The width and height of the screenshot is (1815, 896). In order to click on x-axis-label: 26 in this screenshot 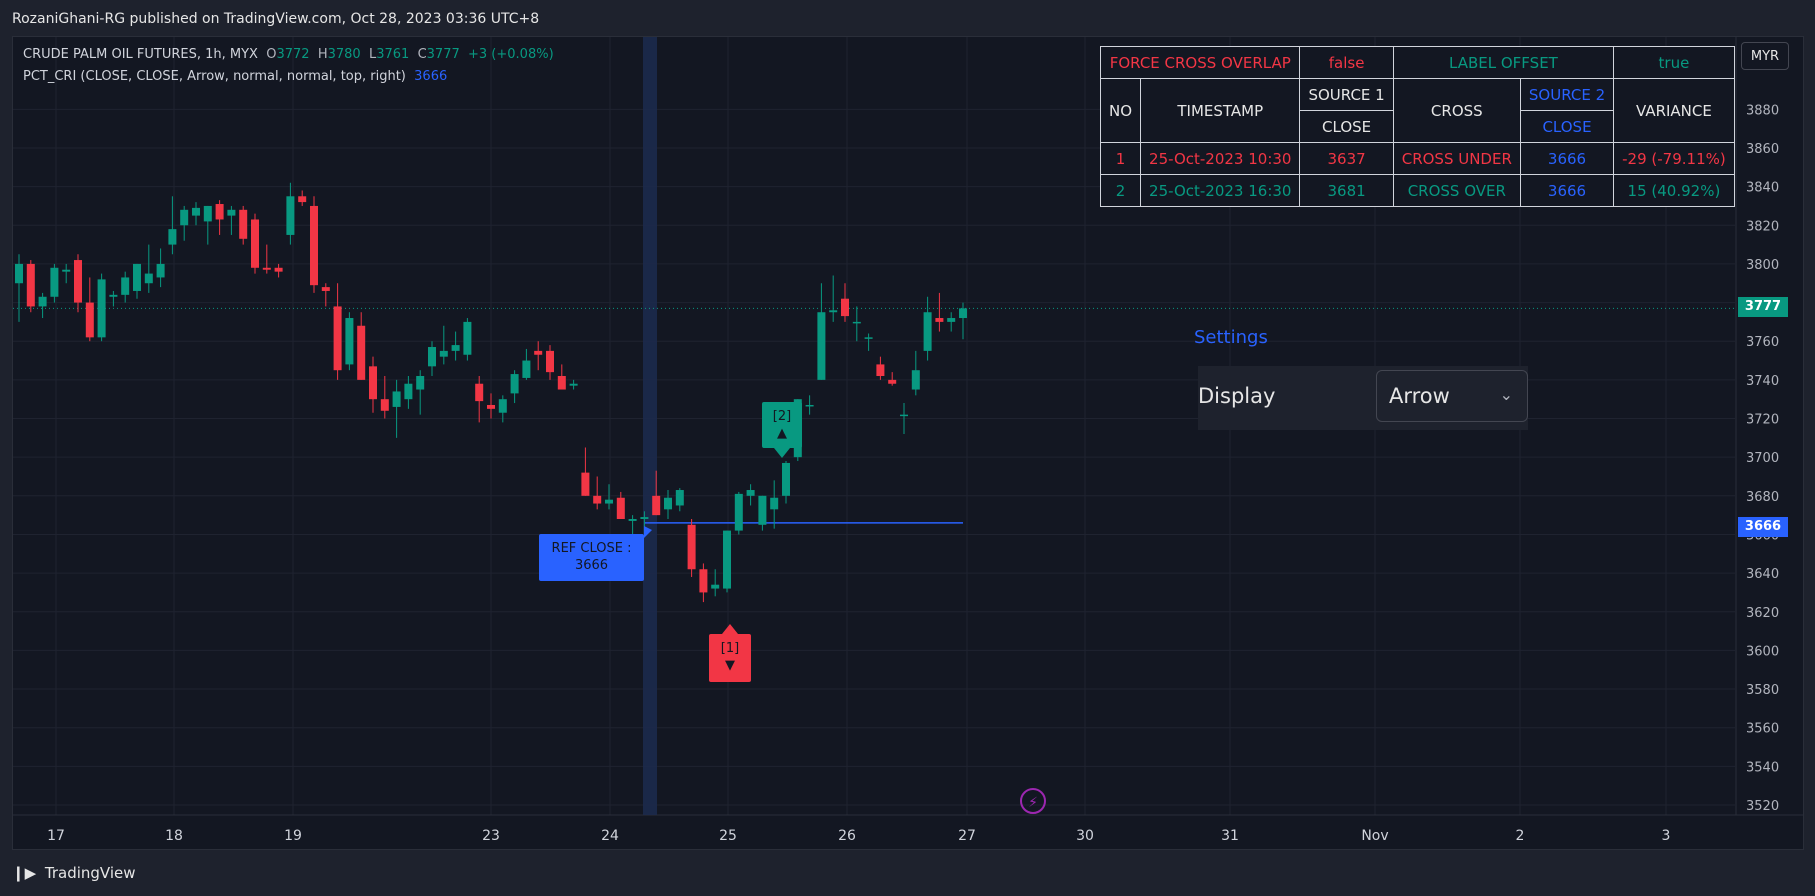, I will do `click(847, 836)`.